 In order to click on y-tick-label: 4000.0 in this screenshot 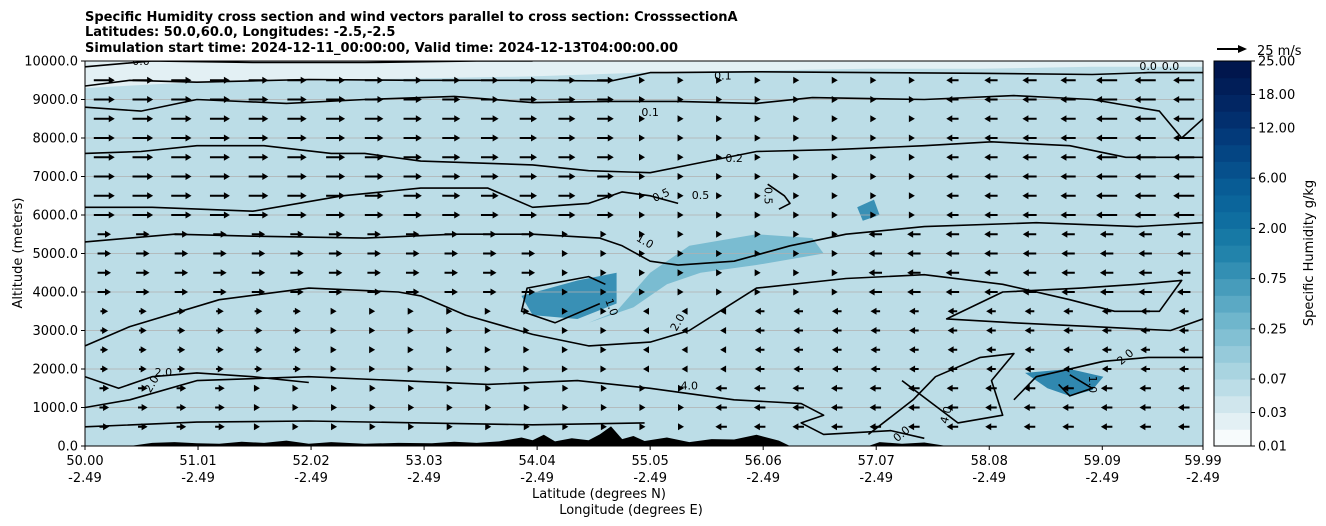, I will do `click(56, 293)`.